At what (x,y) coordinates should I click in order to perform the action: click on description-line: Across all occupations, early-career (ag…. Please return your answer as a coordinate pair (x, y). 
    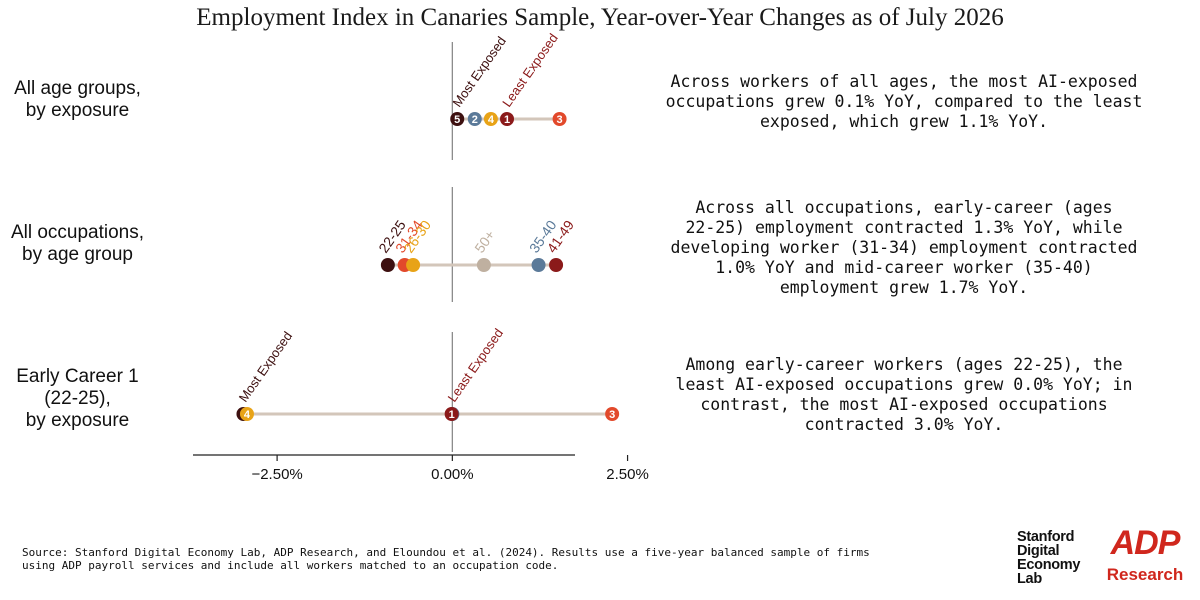
    Looking at the image, I should click on (904, 207).